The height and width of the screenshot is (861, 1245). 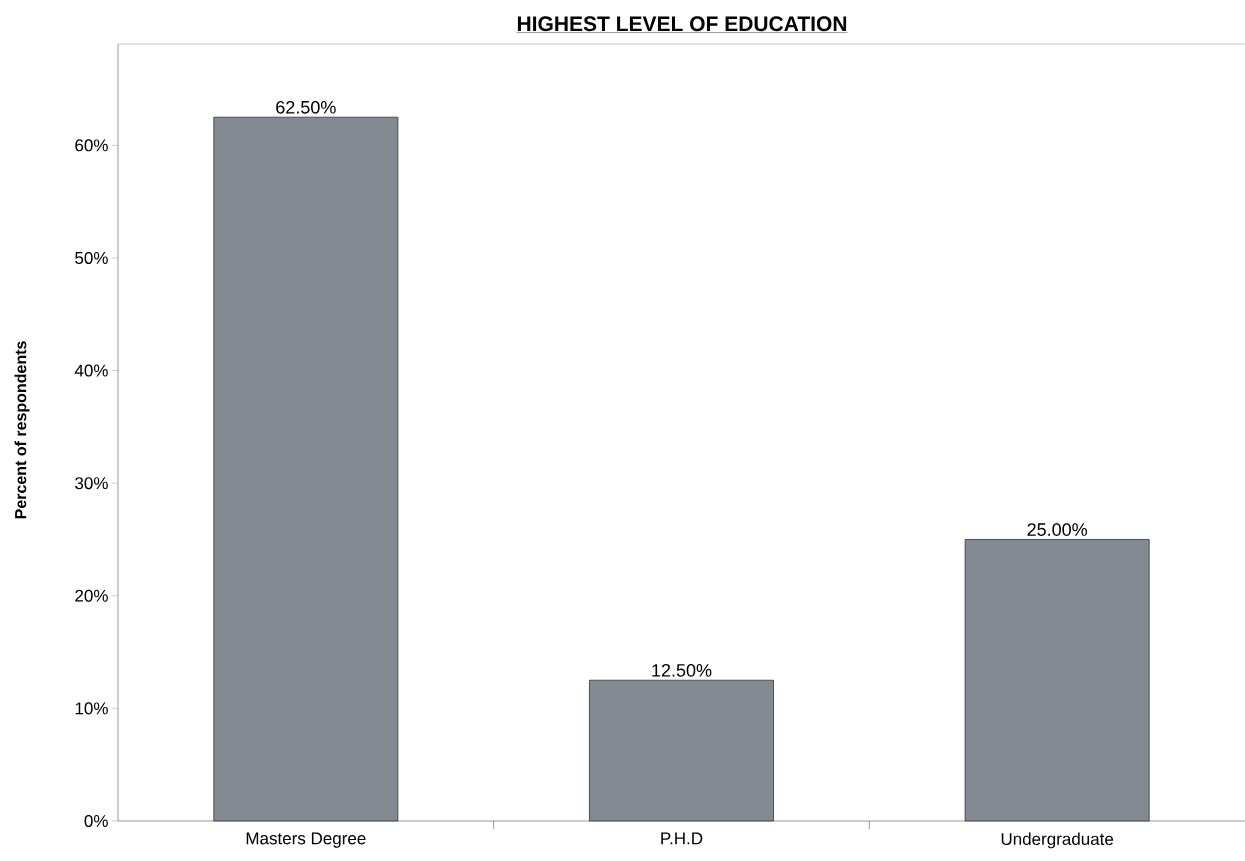 What do you see at coordinates (682, 670) in the screenshot?
I see `data-label: 12.50%` at bounding box center [682, 670].